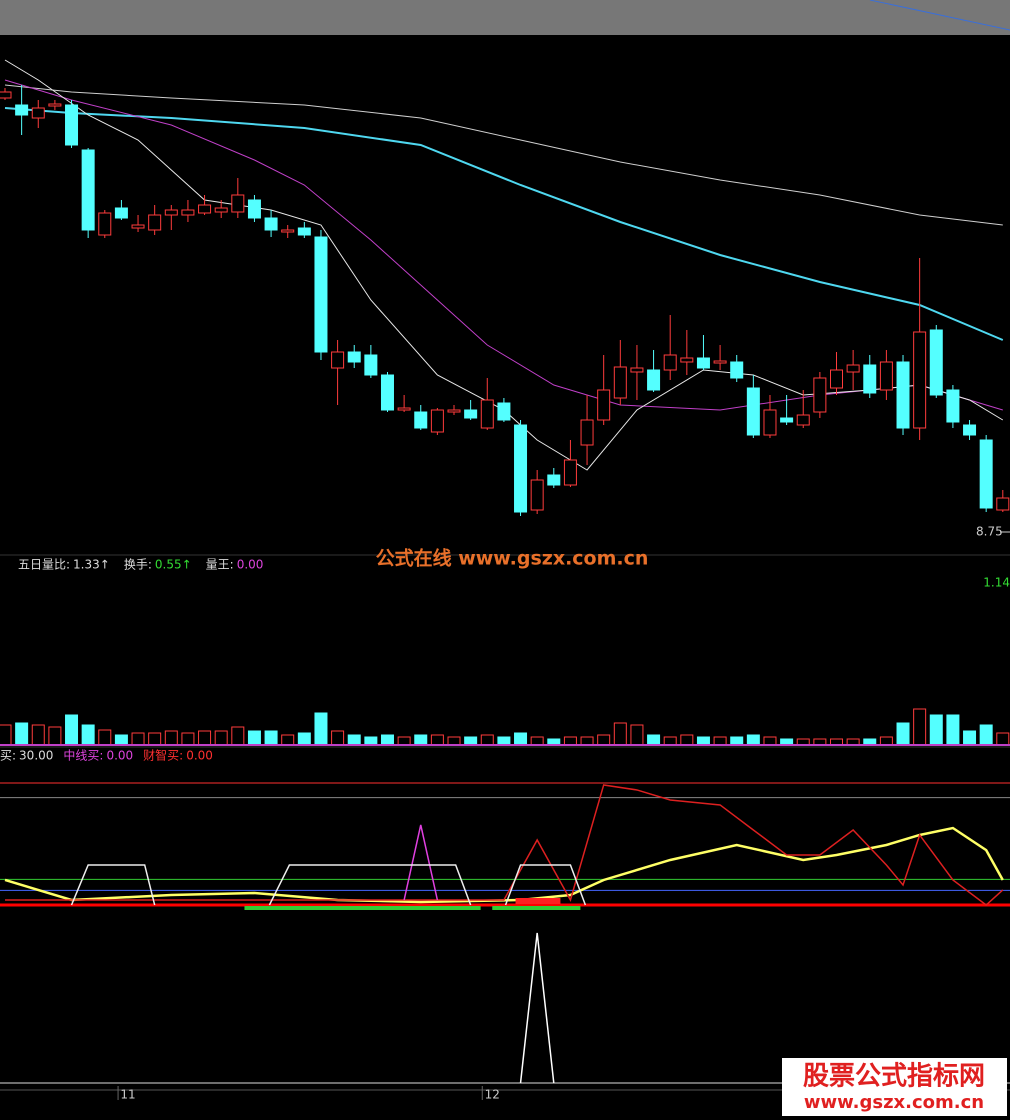 This screenshot has width=1010, height=1120. What do you see at coordinates (8, 756) in the screenshot?
I see `indicator-legend-label: 买:` at bounding box center [8, 756].